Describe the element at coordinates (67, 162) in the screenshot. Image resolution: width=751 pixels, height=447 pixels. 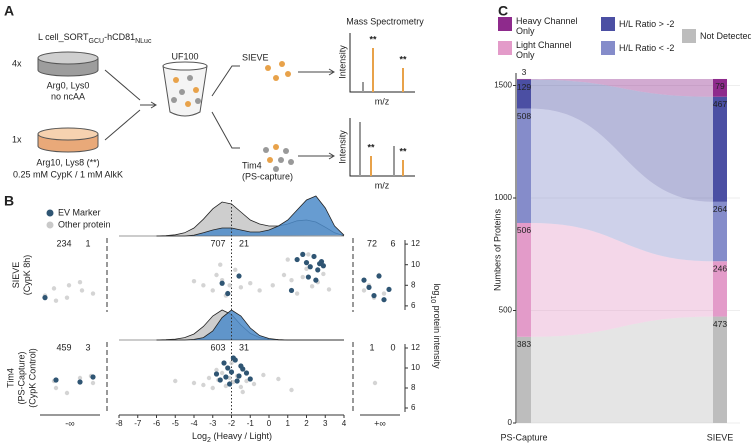
I see `dish-text: Arg10, Lys8 (**)` at that location.